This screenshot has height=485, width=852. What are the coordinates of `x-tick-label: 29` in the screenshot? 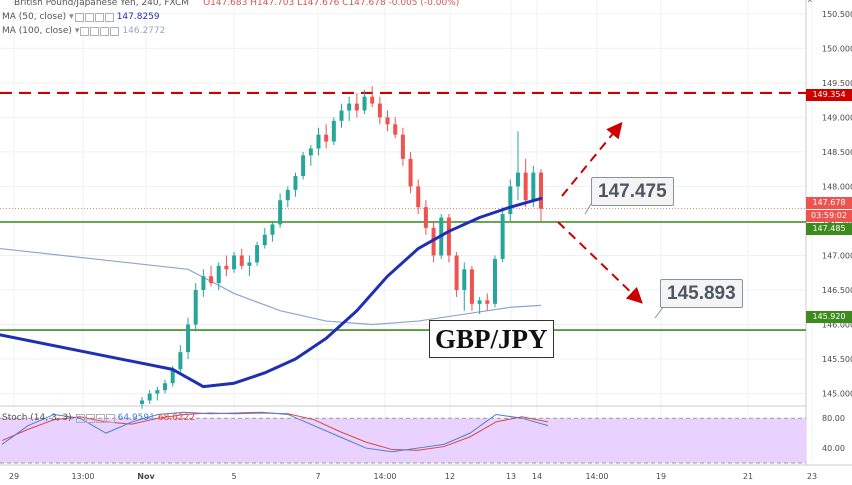 It's located at (14, 476).